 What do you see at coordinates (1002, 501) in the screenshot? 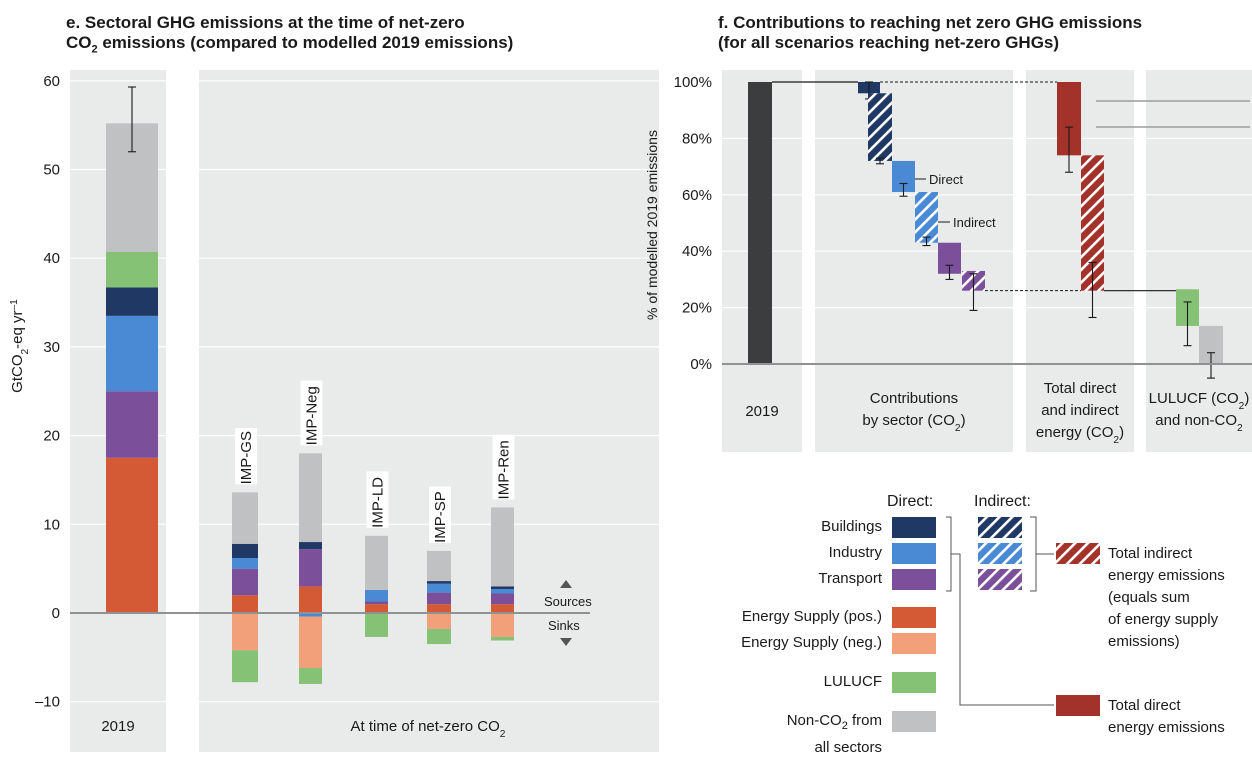
I see `legend-indirect-header: Indirect:` at bounding box center [1002, 501].